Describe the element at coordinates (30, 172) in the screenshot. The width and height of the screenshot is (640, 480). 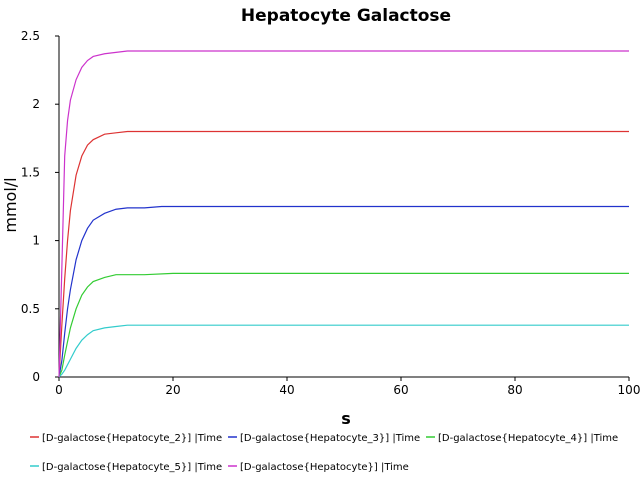
I see `y-tick-label-3: 1.5` at that location.